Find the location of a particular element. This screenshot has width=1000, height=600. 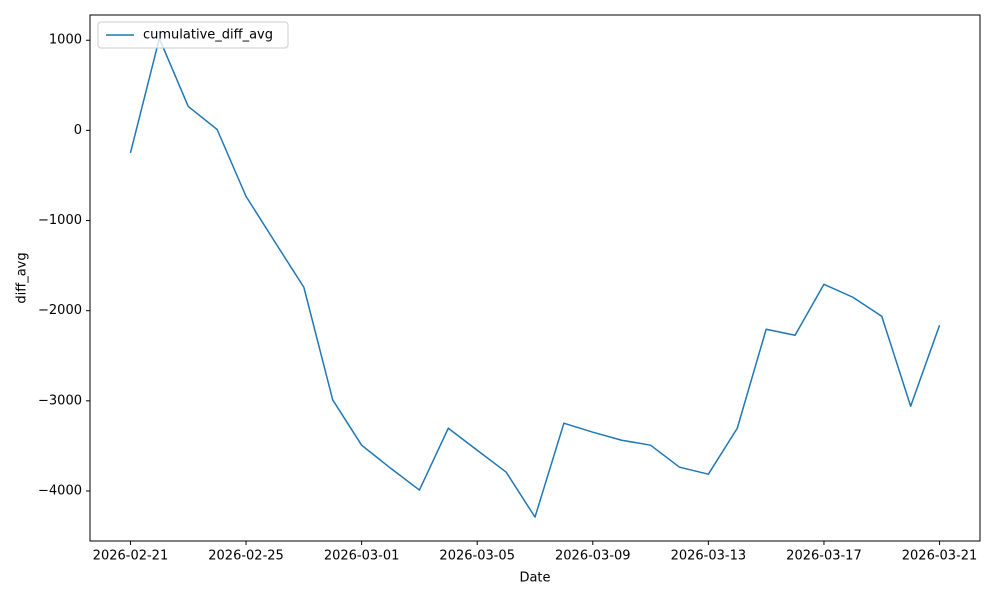

x-axis-label: Date is located at coordinates (534, 578).